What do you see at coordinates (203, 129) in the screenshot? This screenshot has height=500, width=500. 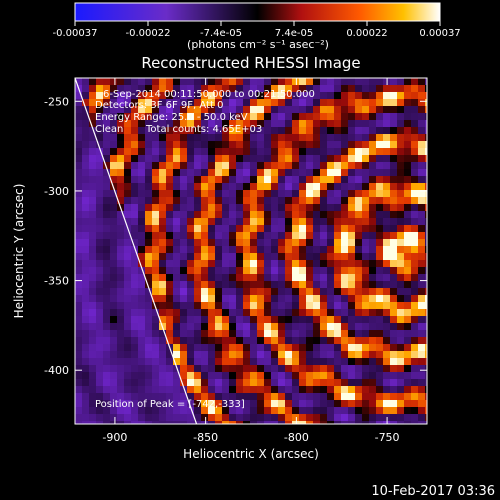 I see `annotation-total-counts: Total counts: 4.65E+03` at bounding box center [203, 129].